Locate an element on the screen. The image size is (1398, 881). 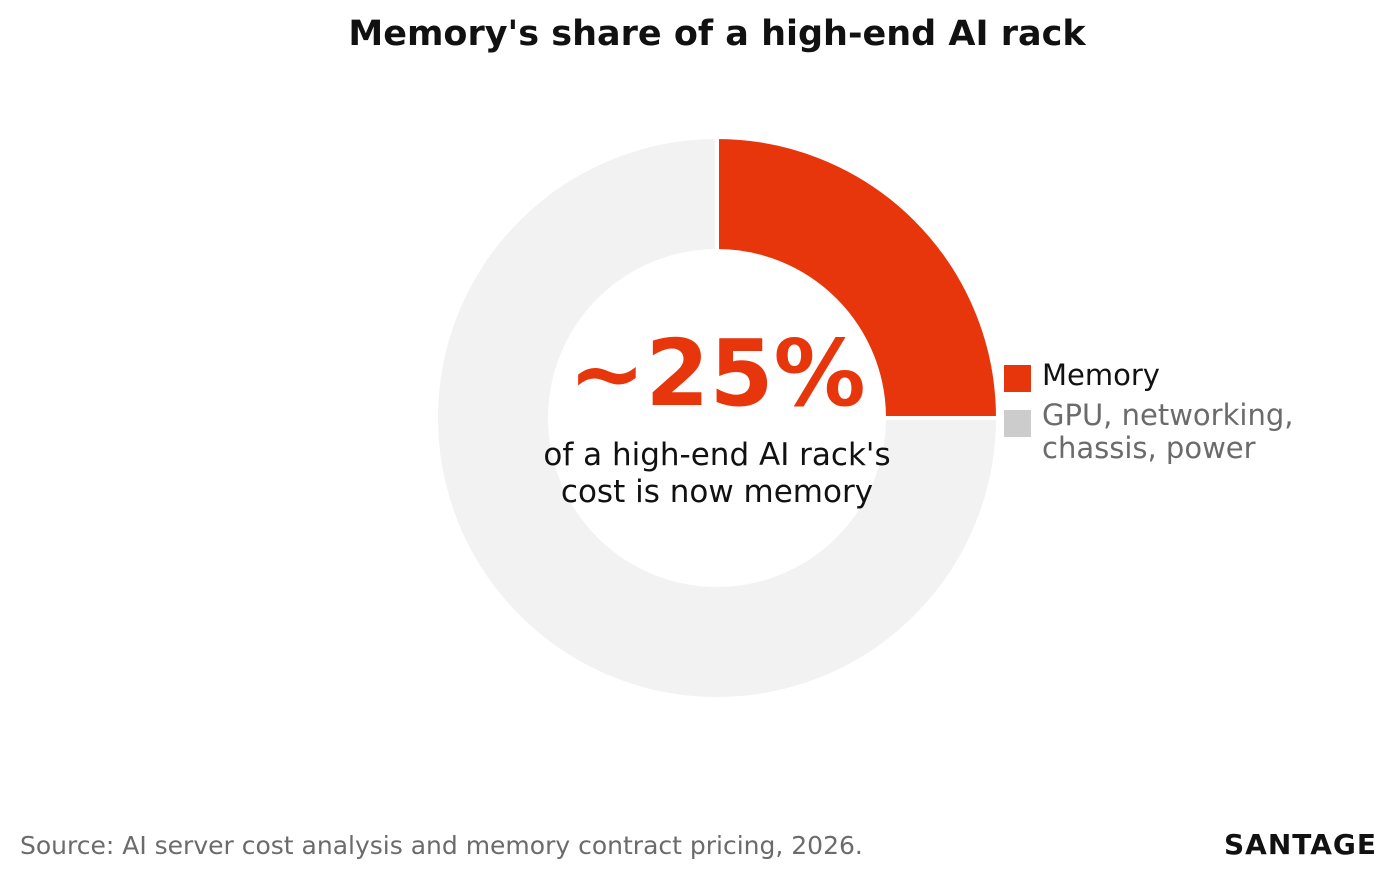
legend-item-memory: Memory is located at coordinates (1148, 379).